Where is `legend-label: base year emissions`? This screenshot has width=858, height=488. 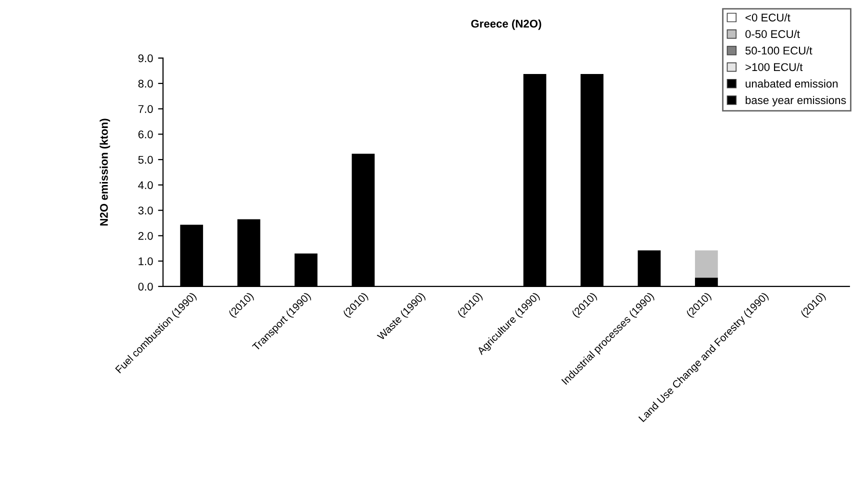 legend-label: base year emissions is located at coordinates (796, 101).